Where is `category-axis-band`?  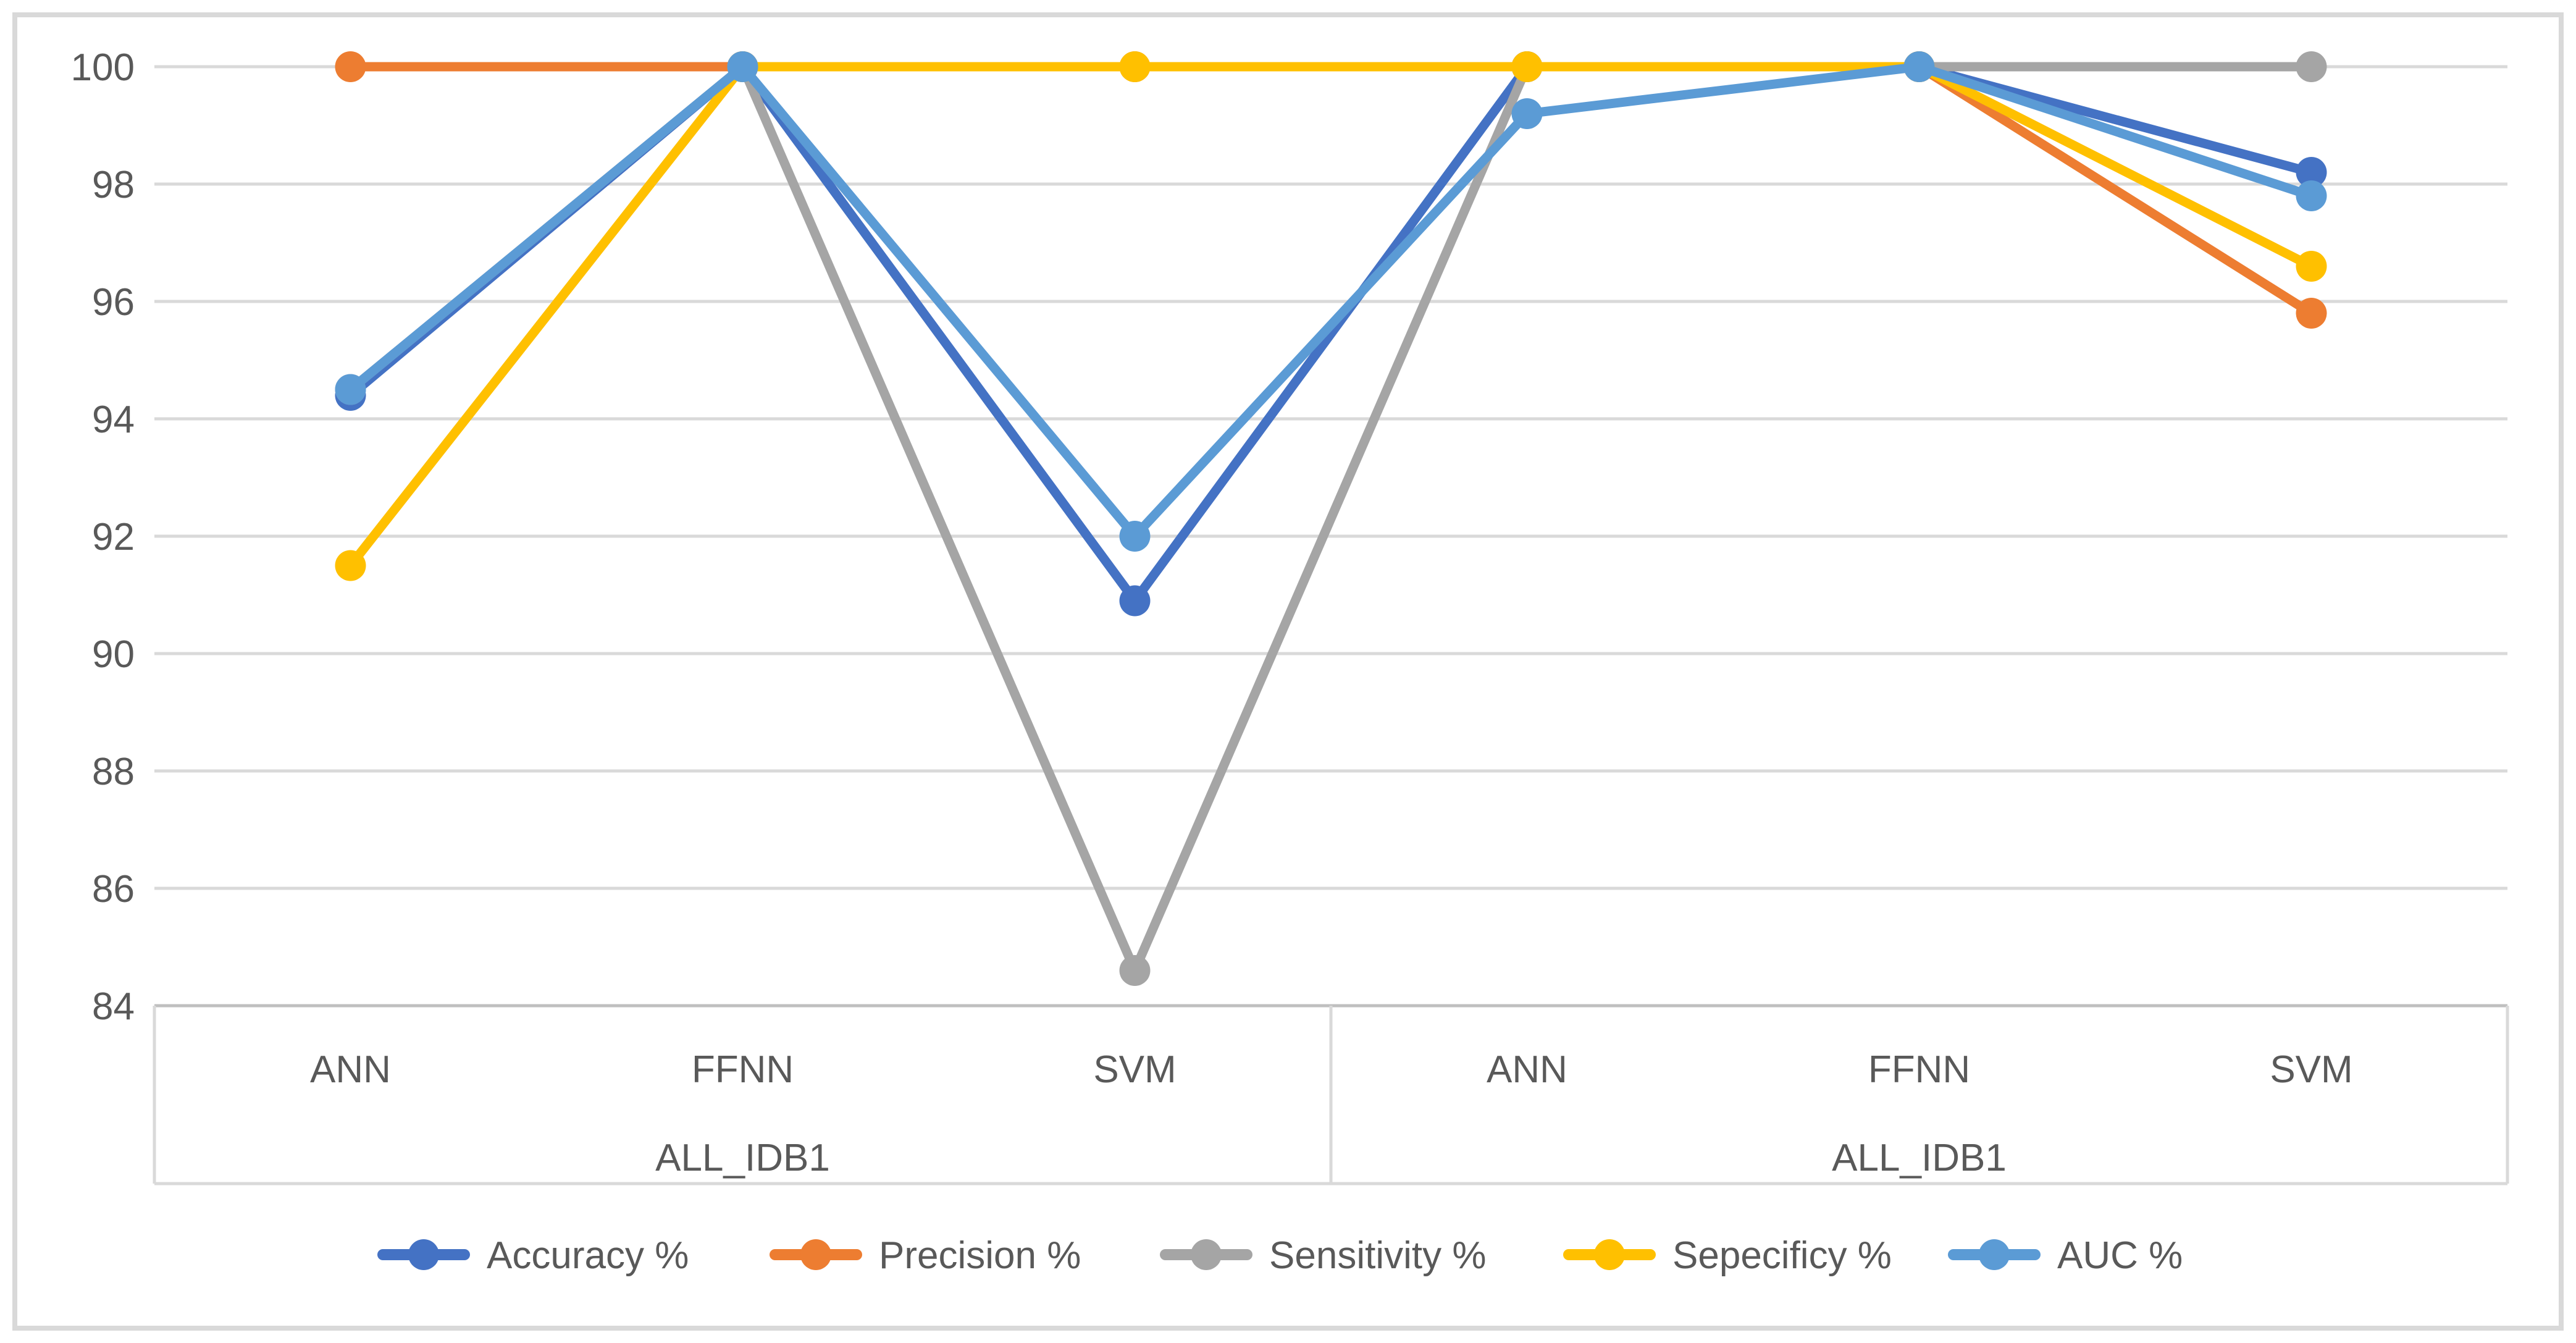
category-axis-band is located at coordinates (1331, 1095).